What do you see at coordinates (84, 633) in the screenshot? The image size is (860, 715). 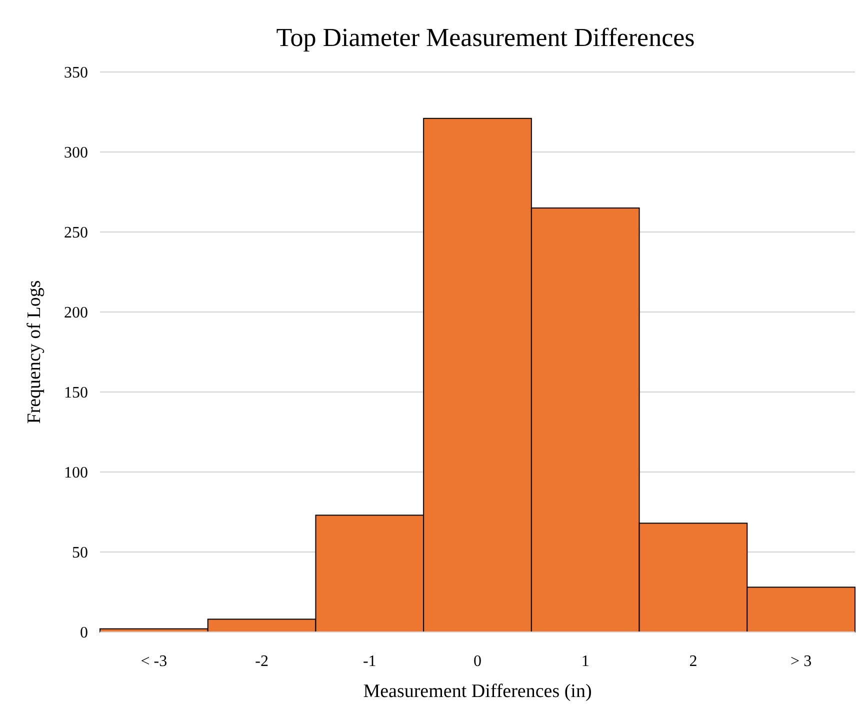 I see `y-tick-label: 0` at bounding box center [84, 633].